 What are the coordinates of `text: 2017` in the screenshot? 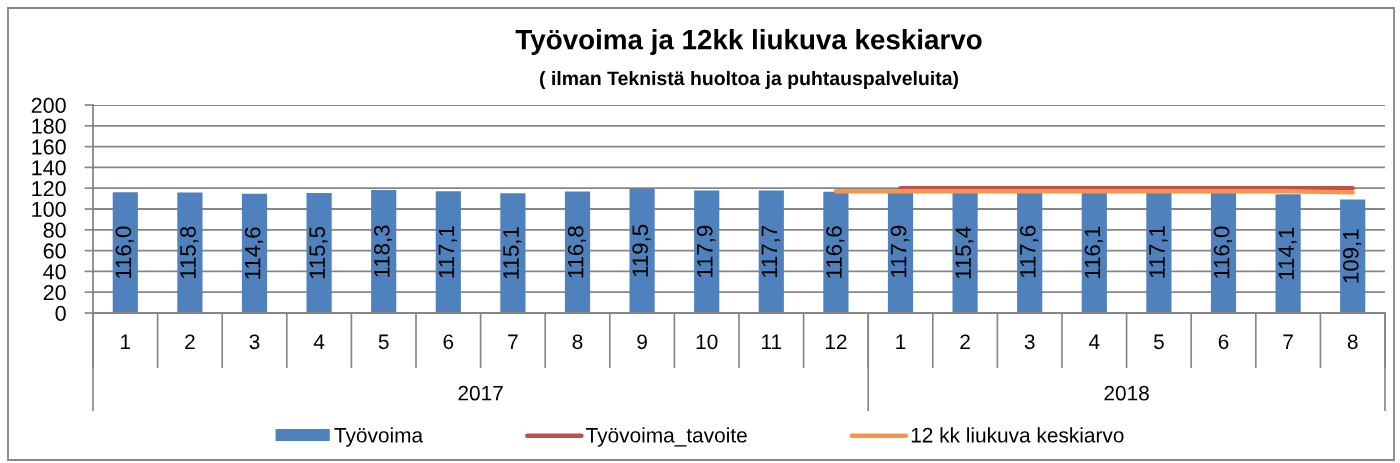 It's located at (480, 393).